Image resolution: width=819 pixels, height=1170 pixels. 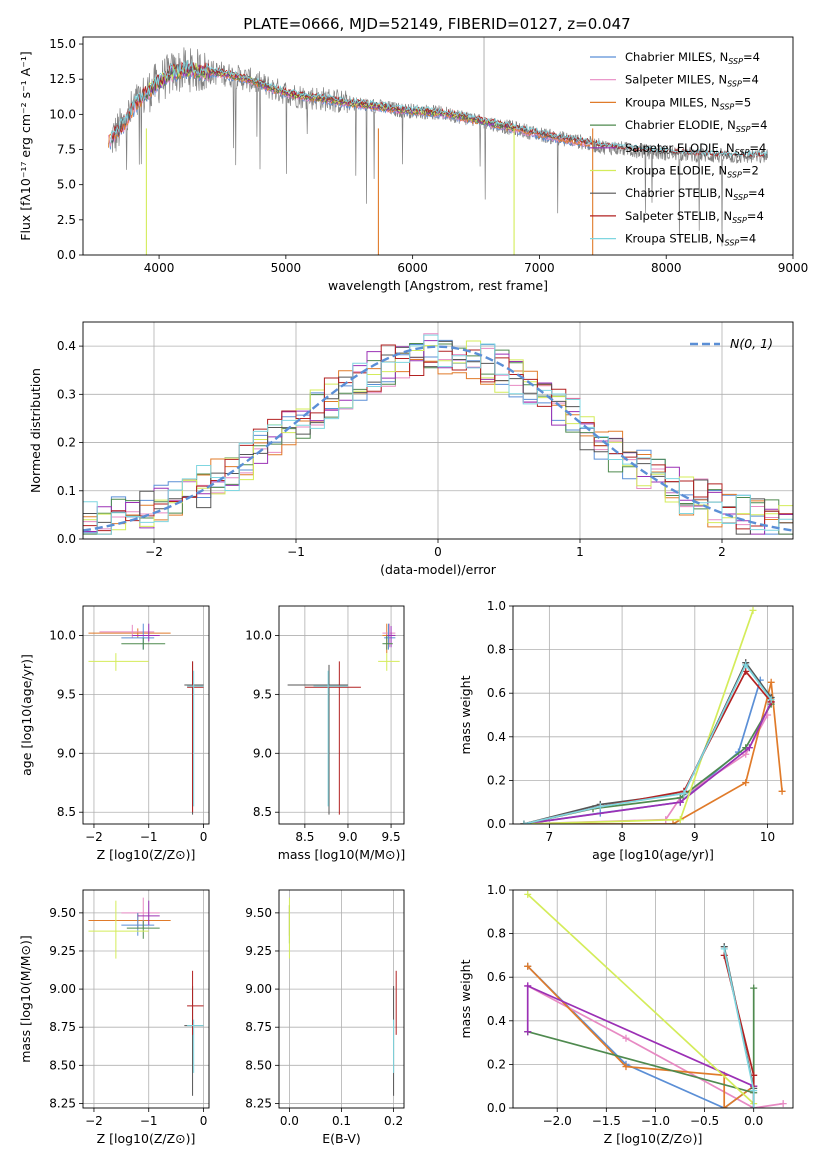 I want to click on x-tick-label: 9.5, so click(x=391, y=837).